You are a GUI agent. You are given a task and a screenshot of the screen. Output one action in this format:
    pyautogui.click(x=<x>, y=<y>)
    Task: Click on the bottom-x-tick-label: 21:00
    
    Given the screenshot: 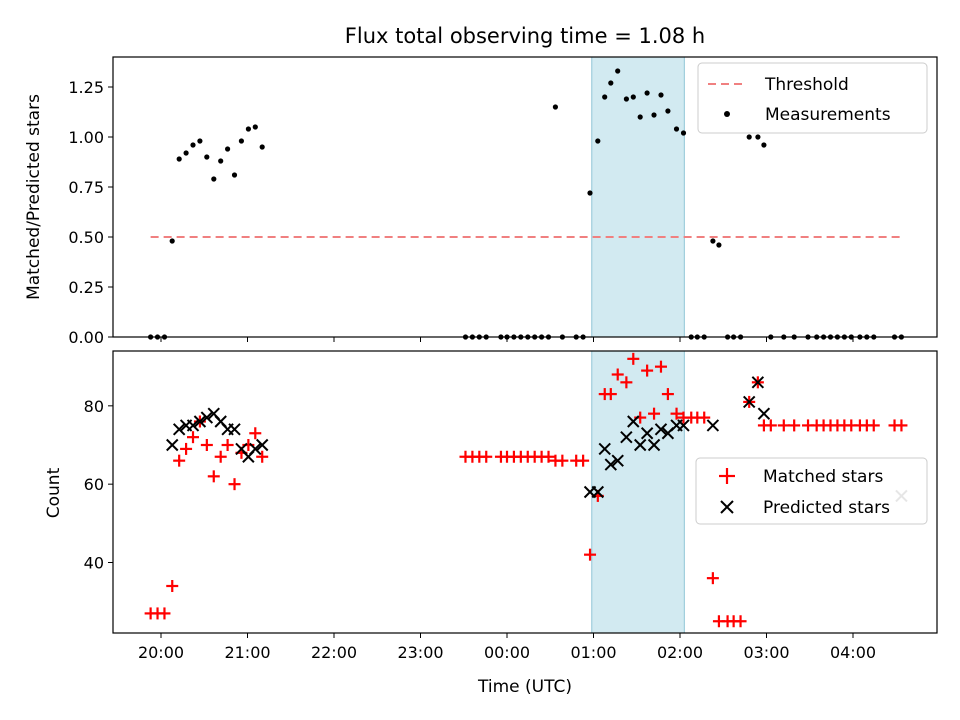 What is the action you would take?
    pyautogui.click(x=247, y=652)
    